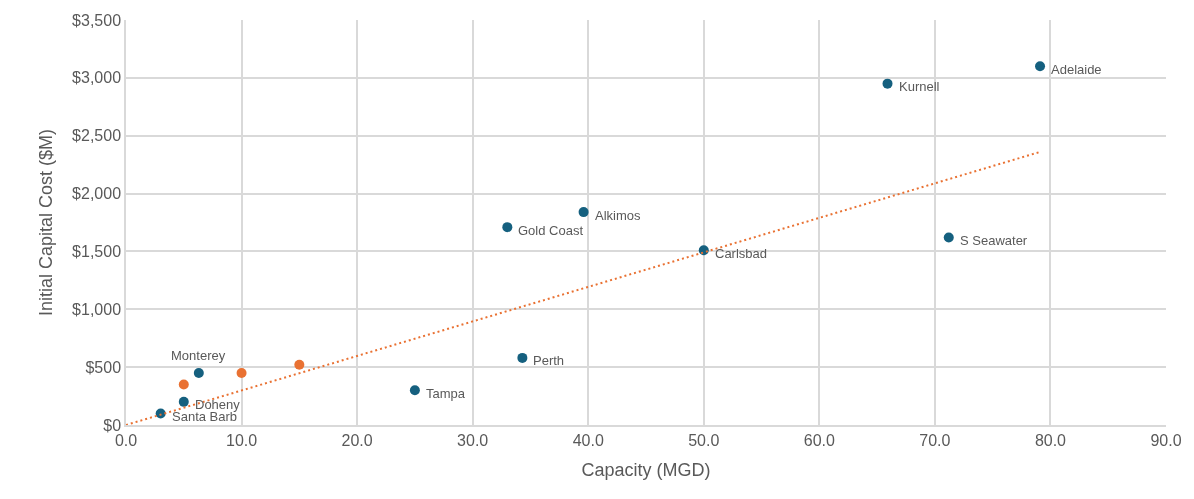 This screenshot has height=499, width=1194. I want to click on x-tick-label: 20.0, so click(357, 440).